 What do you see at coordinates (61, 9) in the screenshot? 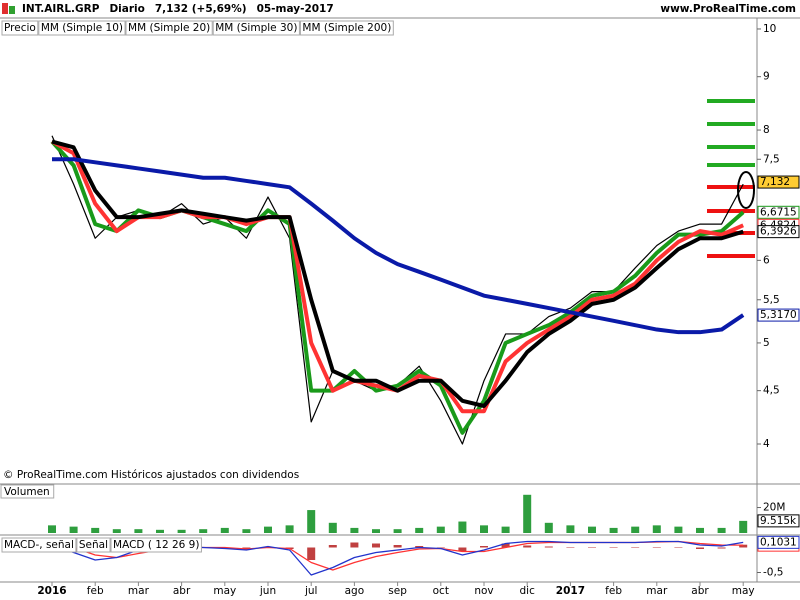
I see `symbol: INT.AIRL.GRP` at bounding box center [61, 9].